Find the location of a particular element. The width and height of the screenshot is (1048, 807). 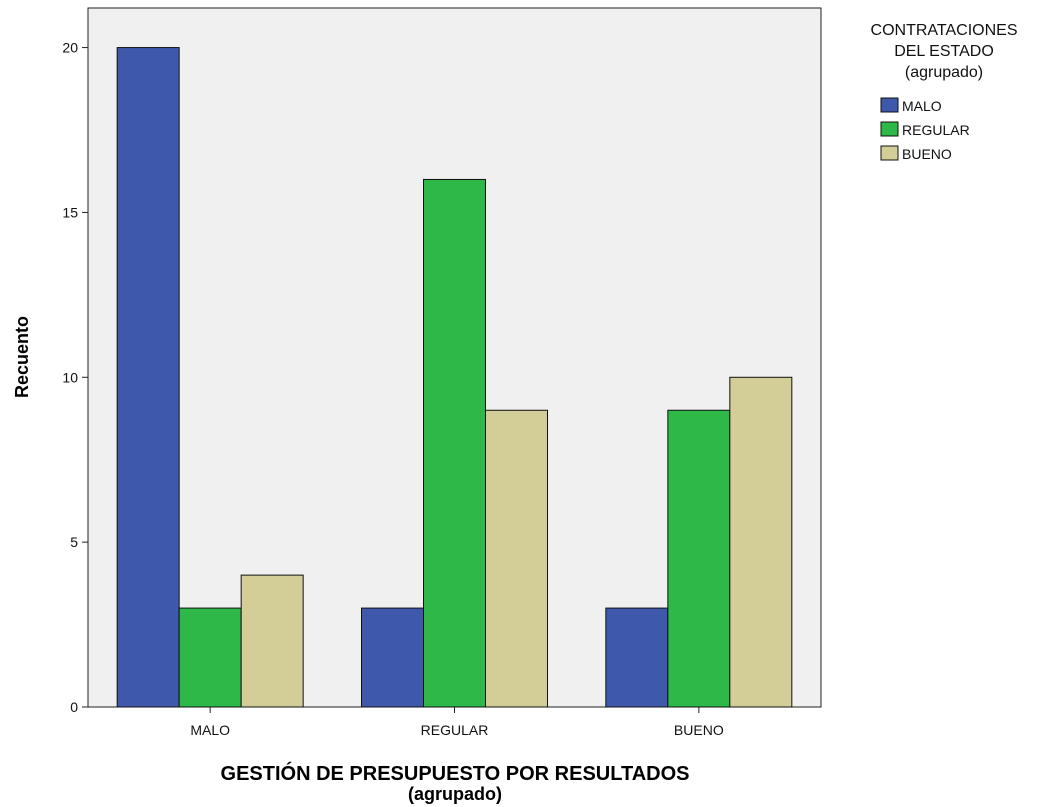

legend-label: REGULAR is located at coordinates (936, 130).